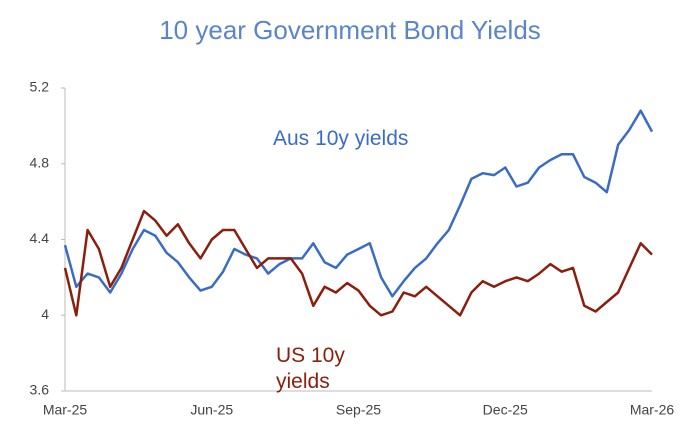  What do you see at coordinates (358, 410) in the screenshot?
I see `x-tick-label: Sep-25` at bounding box center [358, 410].